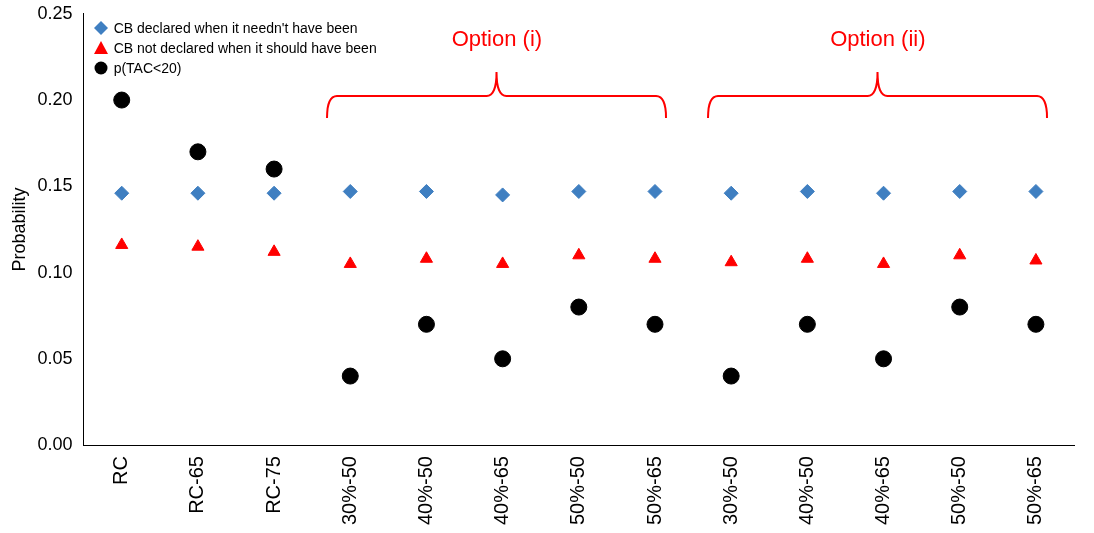 Image resolution: width=1094 pixels, height=533 pixels. I want to click on y-tick-label: 0.05, so click(55, 357).